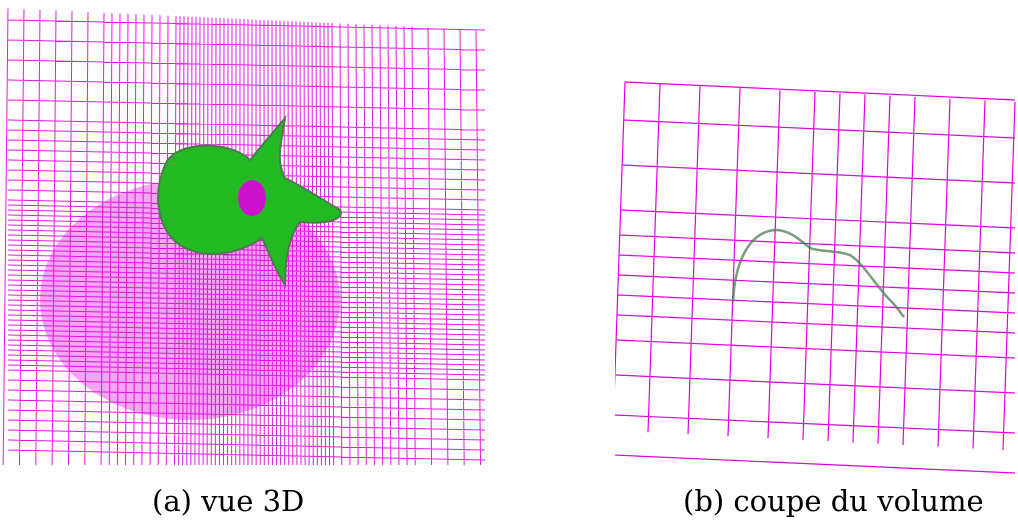  Describe the element at coordinates (252, 198) in the screenshot. I see `vertebral-canal` at that location.